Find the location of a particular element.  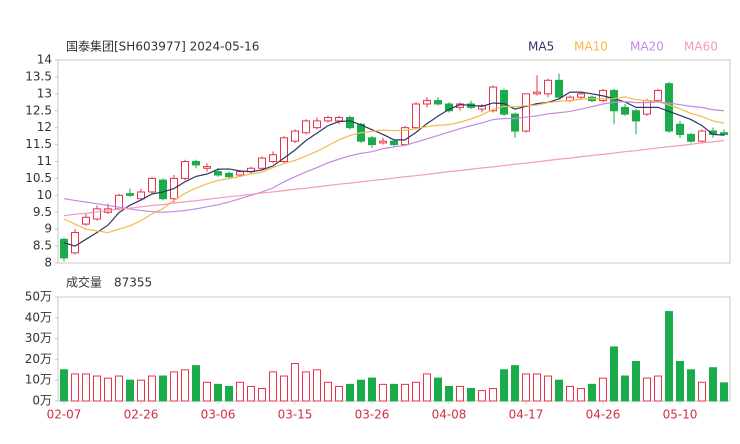

y-tick-label: 9.5 is located at coordinates (42, 212).